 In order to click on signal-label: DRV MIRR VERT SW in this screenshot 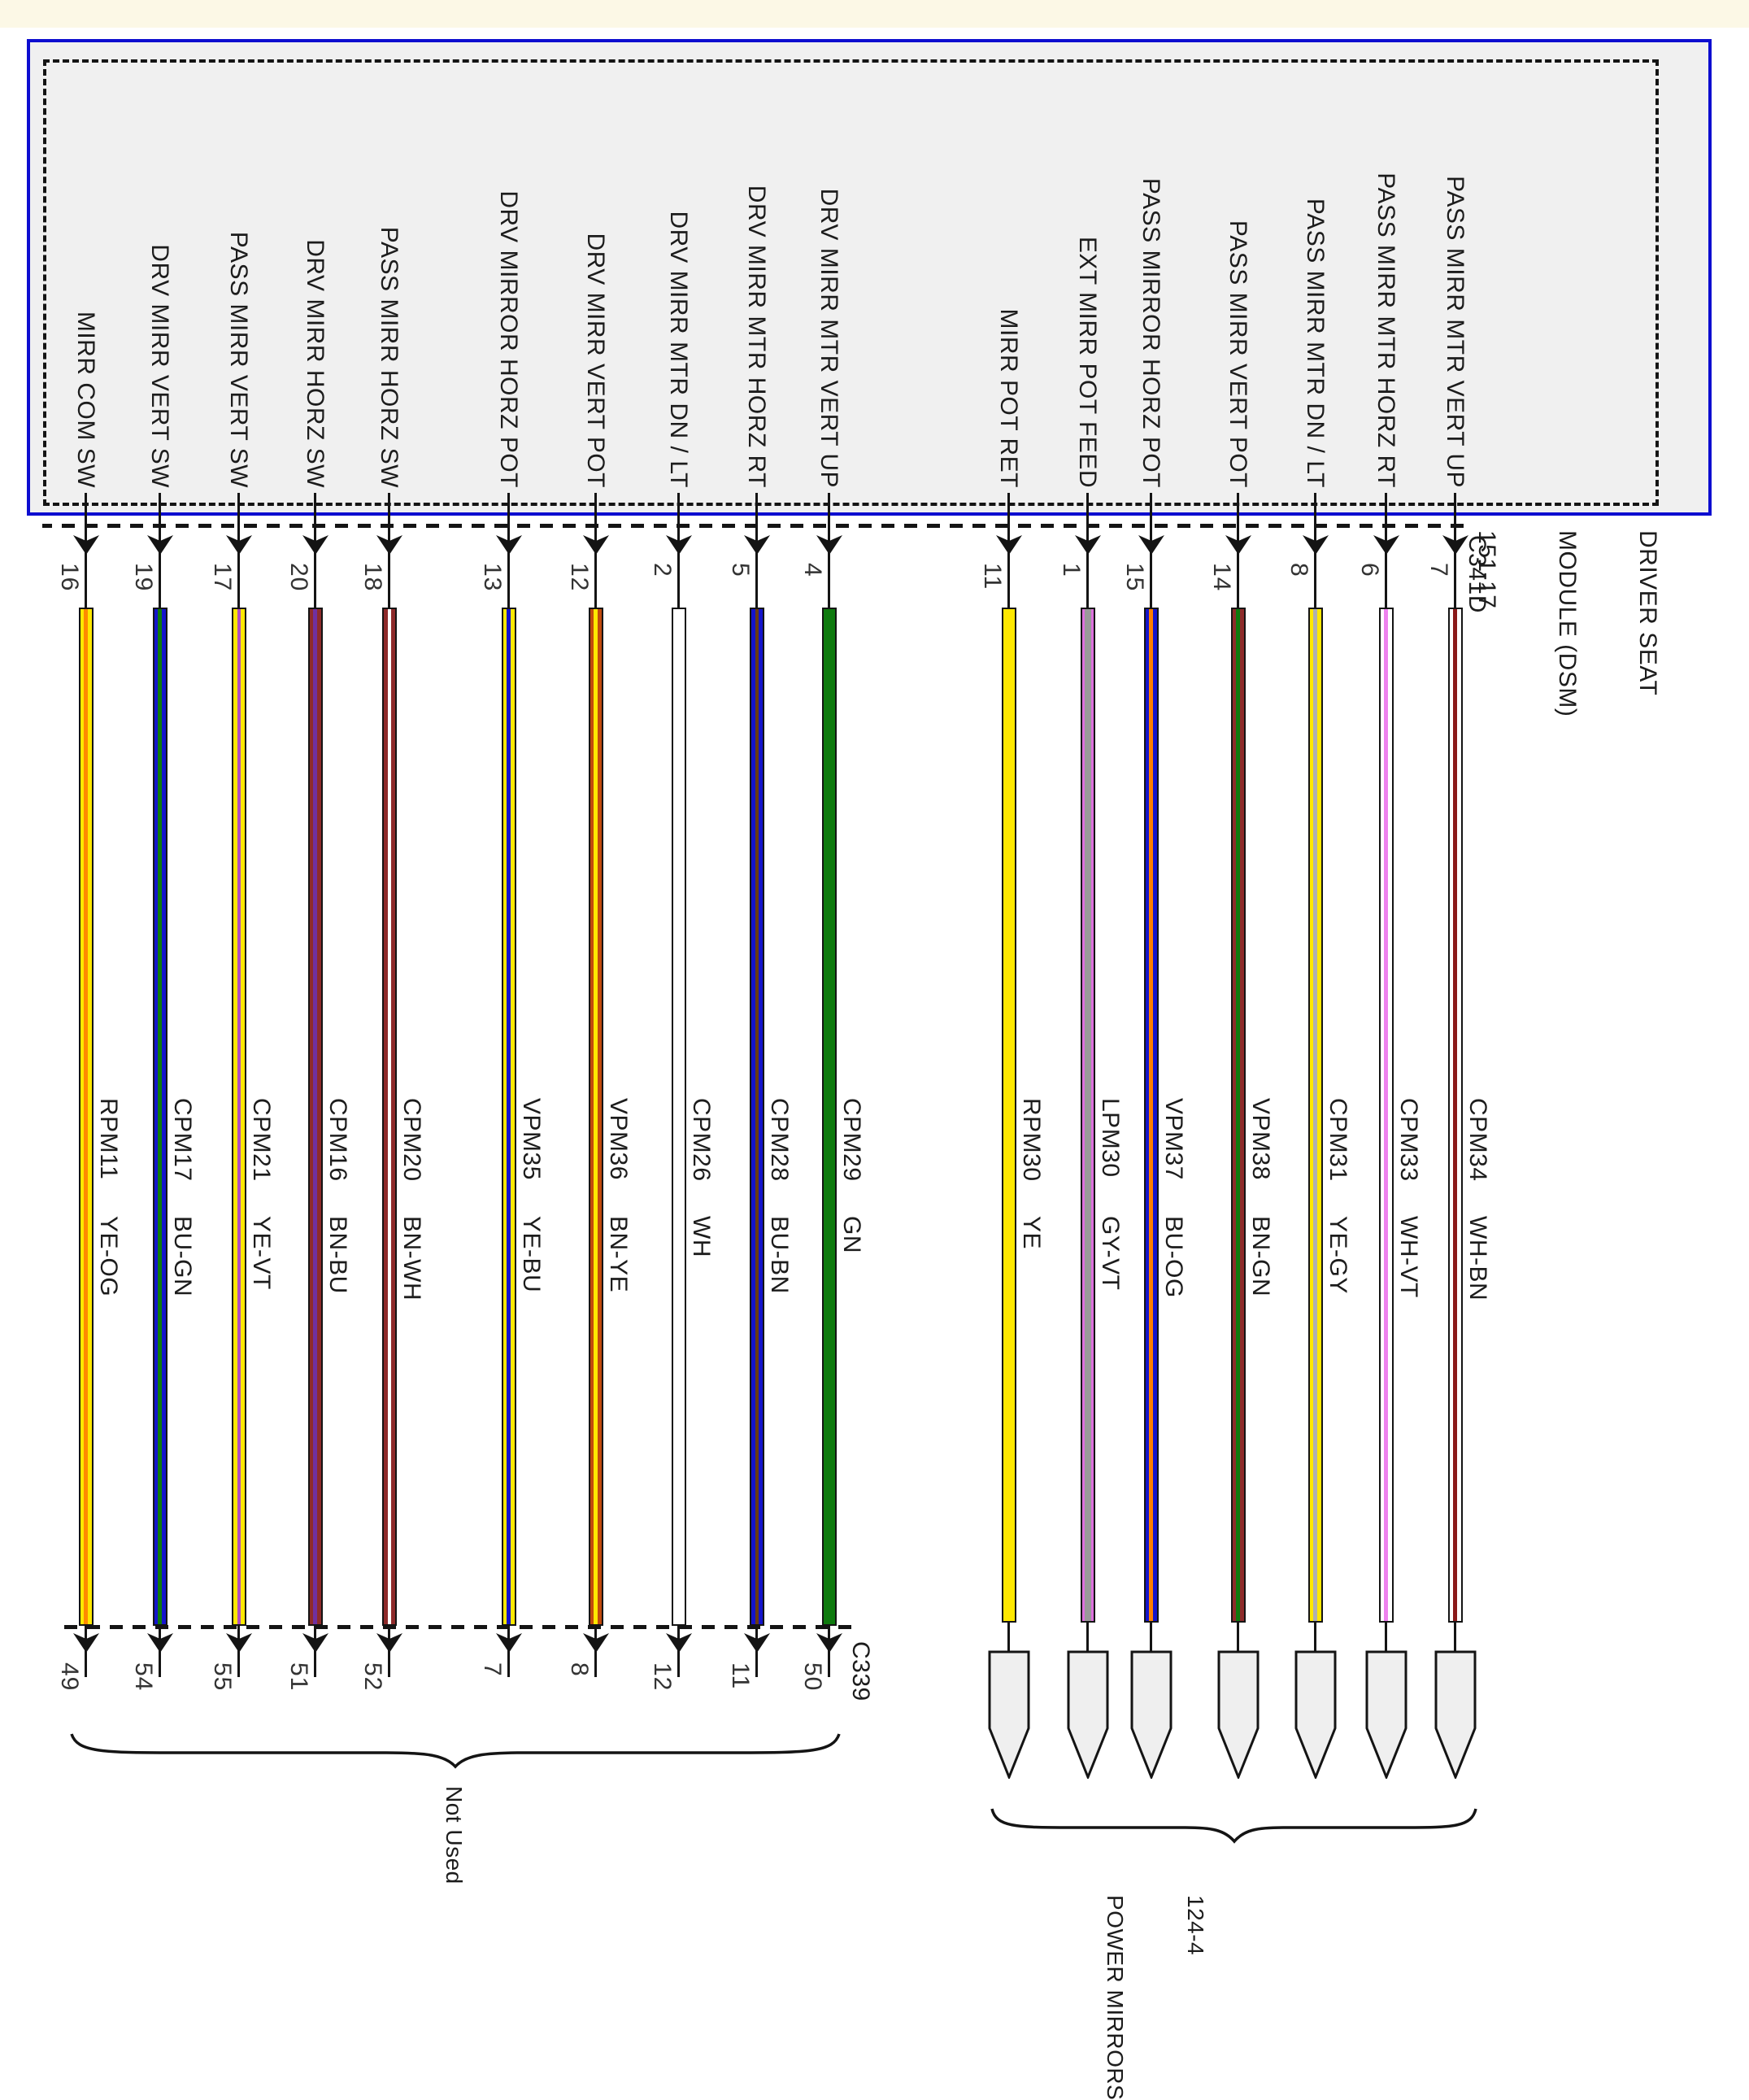, I will do `click(159, 366)`.